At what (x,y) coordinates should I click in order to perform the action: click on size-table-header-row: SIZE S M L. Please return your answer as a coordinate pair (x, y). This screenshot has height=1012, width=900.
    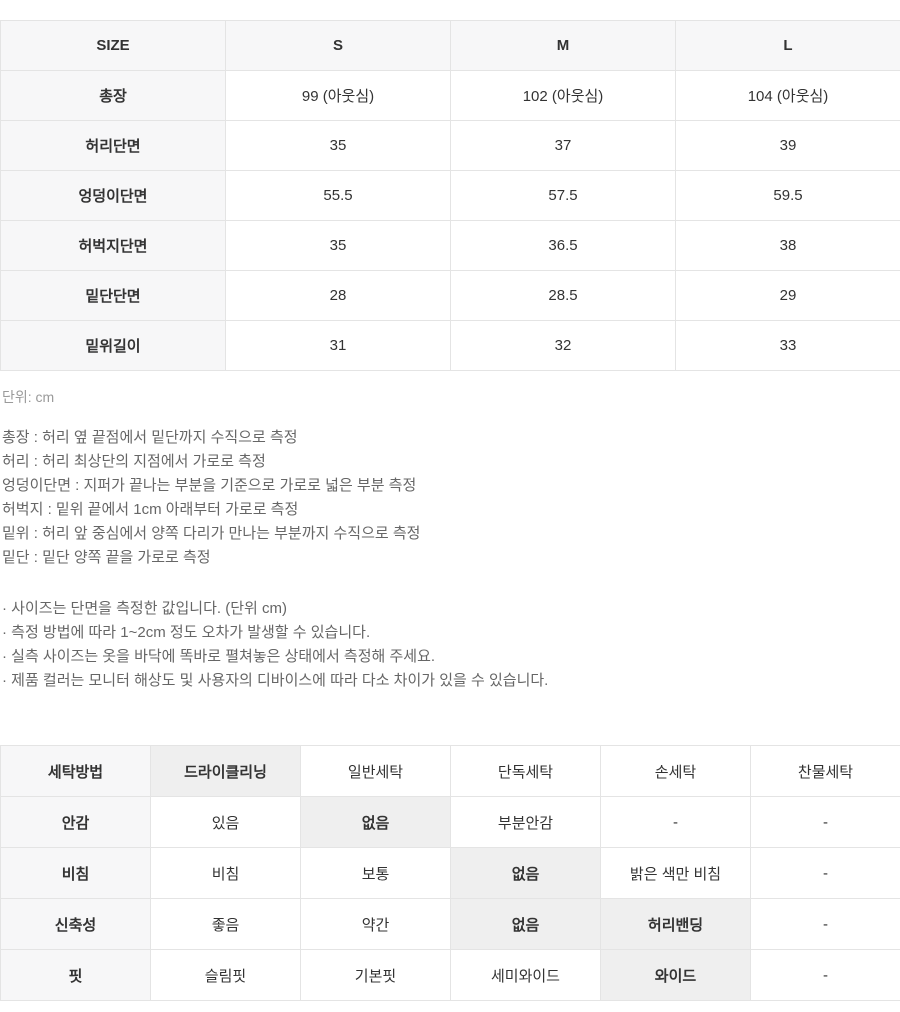
    Looking at the image, I should click on (450, 46).